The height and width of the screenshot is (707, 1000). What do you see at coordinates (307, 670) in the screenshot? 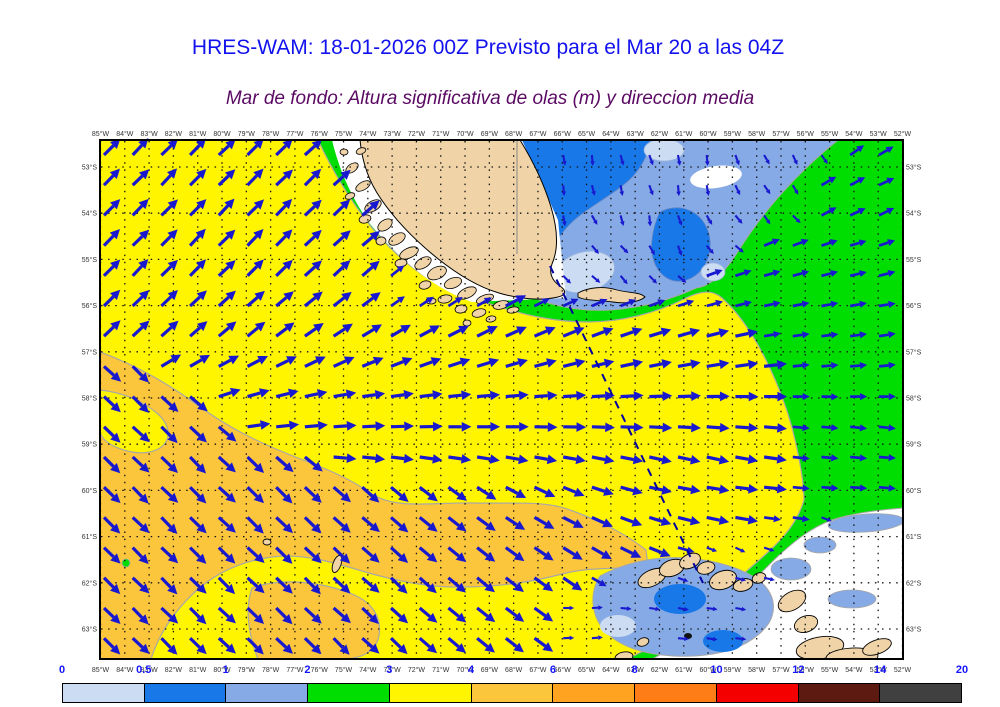
I see `colorbar-value: 2` at bounding box center [307, 670].